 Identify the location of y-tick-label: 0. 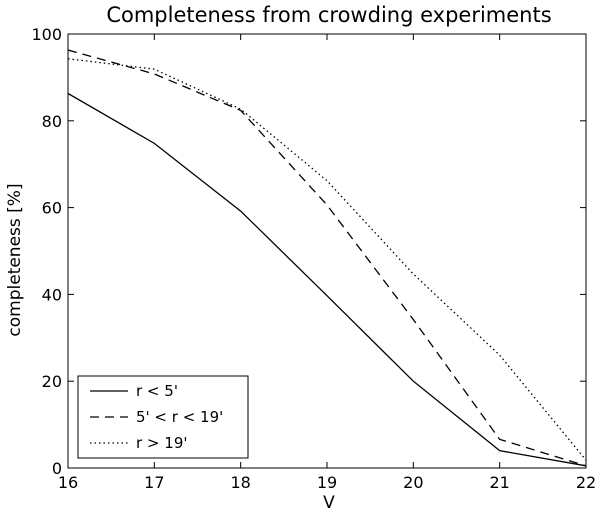
(57, 468).